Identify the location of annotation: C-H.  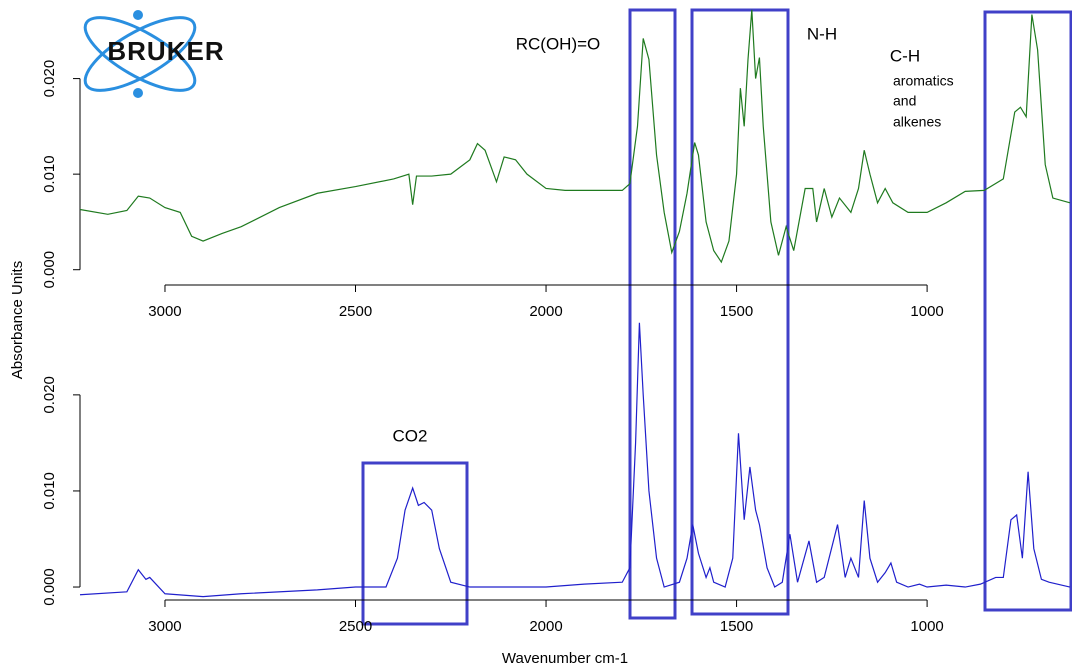
(905, 55).